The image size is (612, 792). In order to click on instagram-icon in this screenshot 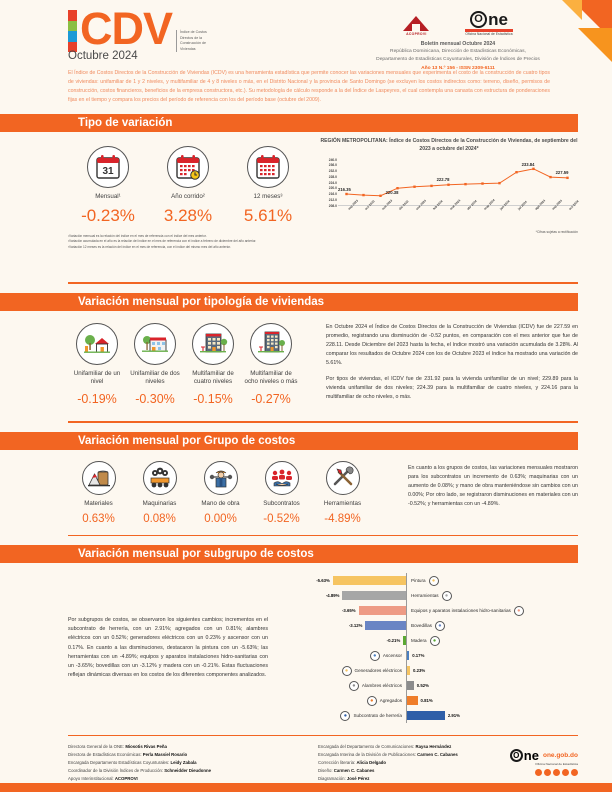, I will do `click(556, 772)`.